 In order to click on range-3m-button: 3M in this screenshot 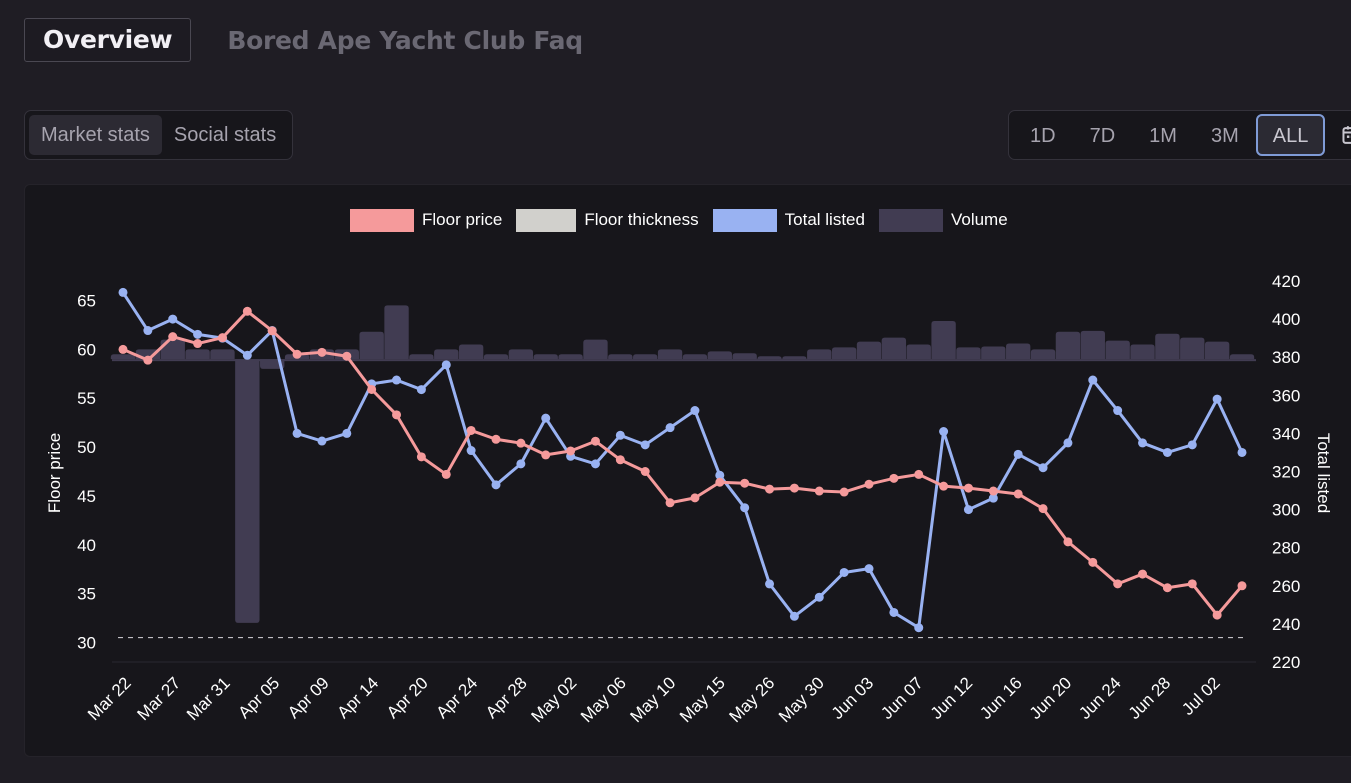, I will do `click(1224, 136)`.